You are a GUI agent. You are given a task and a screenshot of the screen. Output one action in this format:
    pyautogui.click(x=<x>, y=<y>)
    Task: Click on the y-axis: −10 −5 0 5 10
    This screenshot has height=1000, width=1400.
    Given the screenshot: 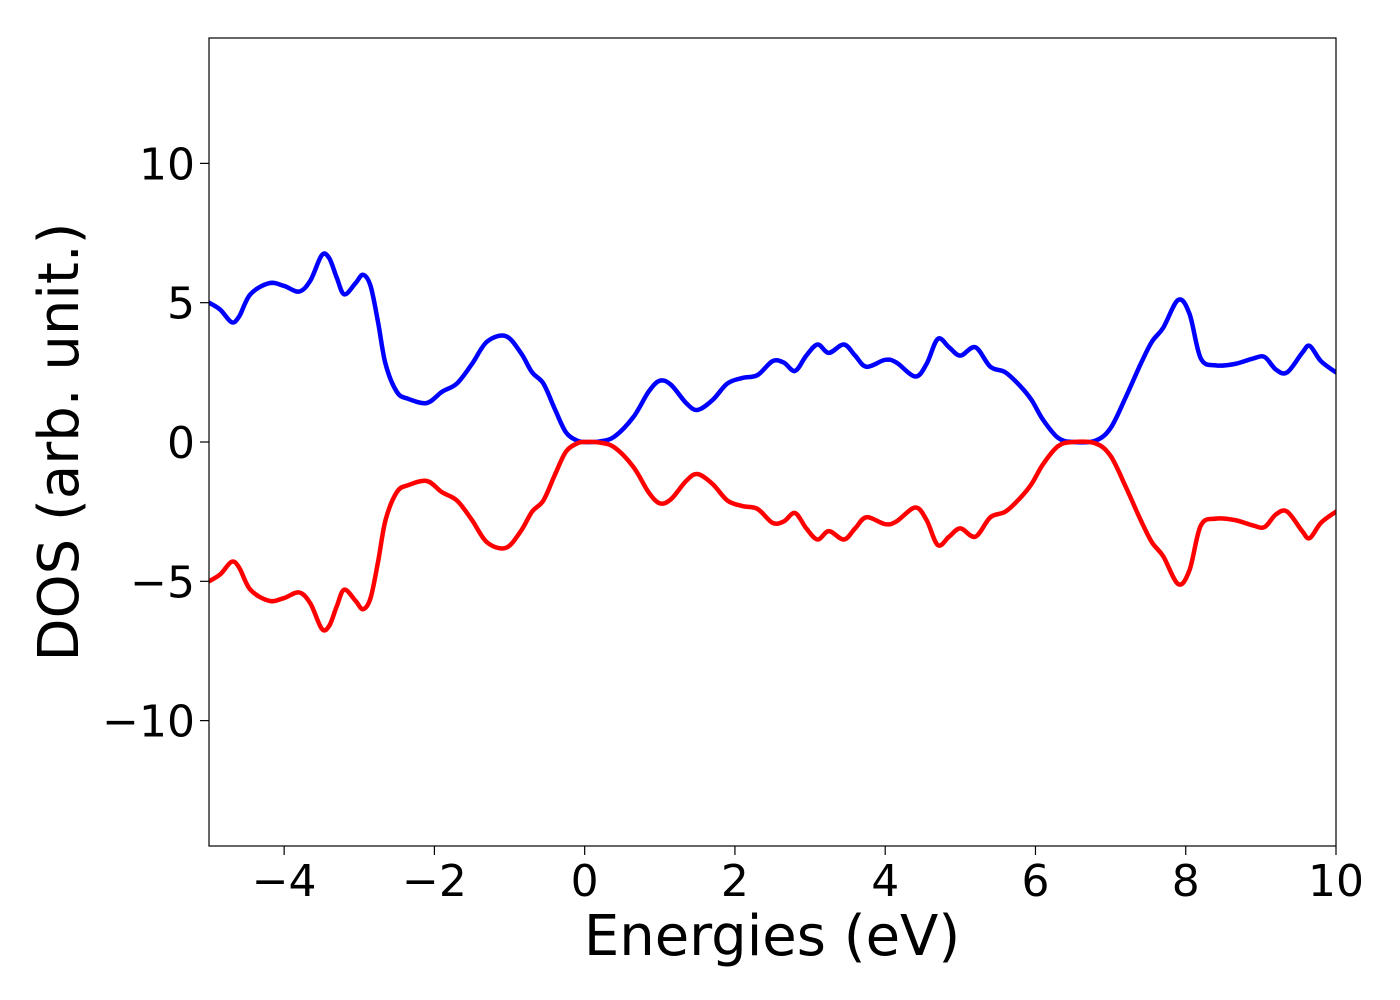 What is the action you would take?
    pyautogui.click(x=155, y=443)
    